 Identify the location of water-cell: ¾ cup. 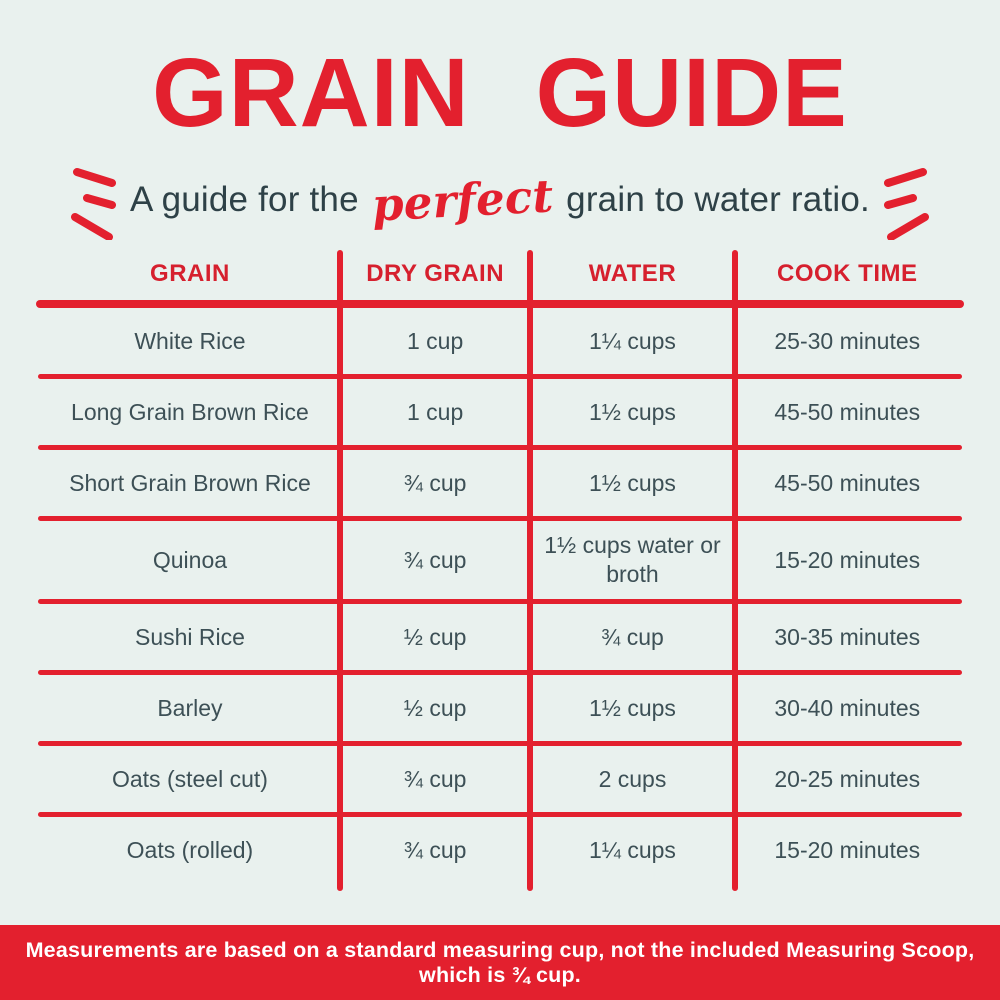
(632, 636).